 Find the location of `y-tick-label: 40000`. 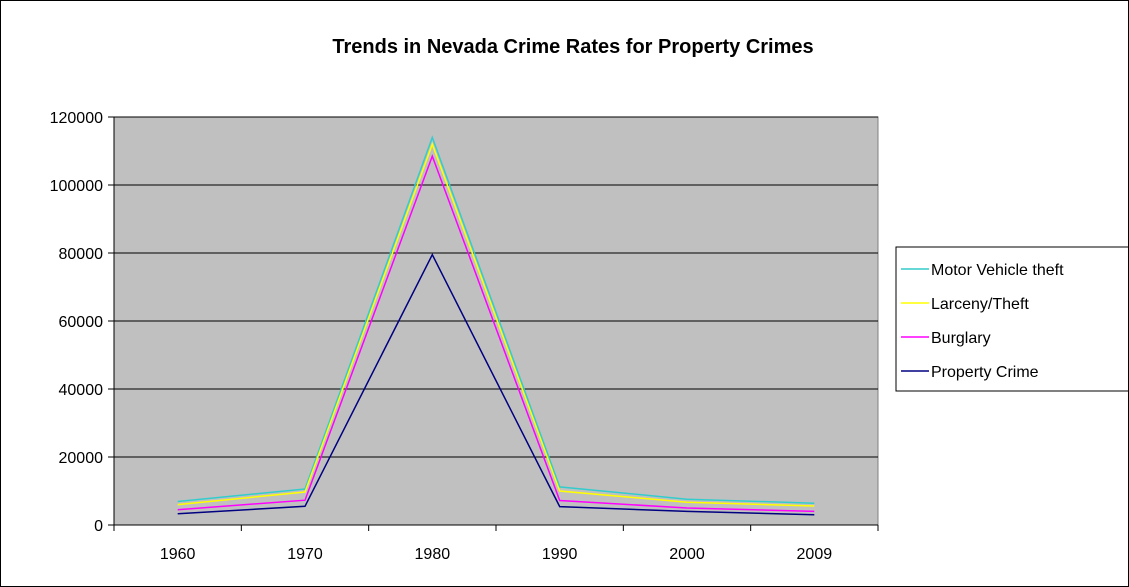

y-tick-label: 40000 is located at coordinates (81, 390).